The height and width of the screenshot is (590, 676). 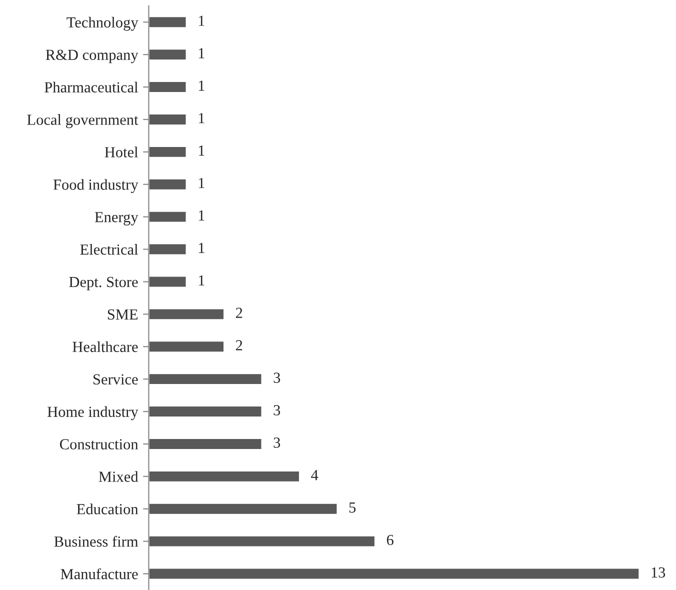 I want to click on y-tick-label: Education, so click(x=107, y=509).